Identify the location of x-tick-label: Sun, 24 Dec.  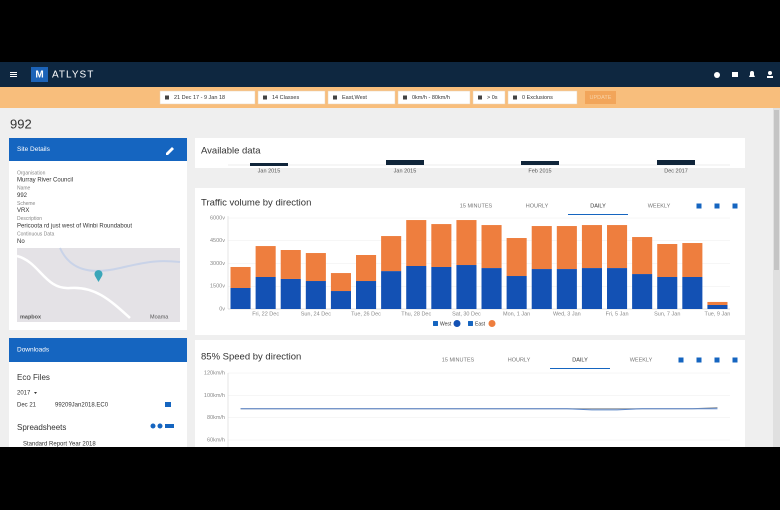
(316, 314).